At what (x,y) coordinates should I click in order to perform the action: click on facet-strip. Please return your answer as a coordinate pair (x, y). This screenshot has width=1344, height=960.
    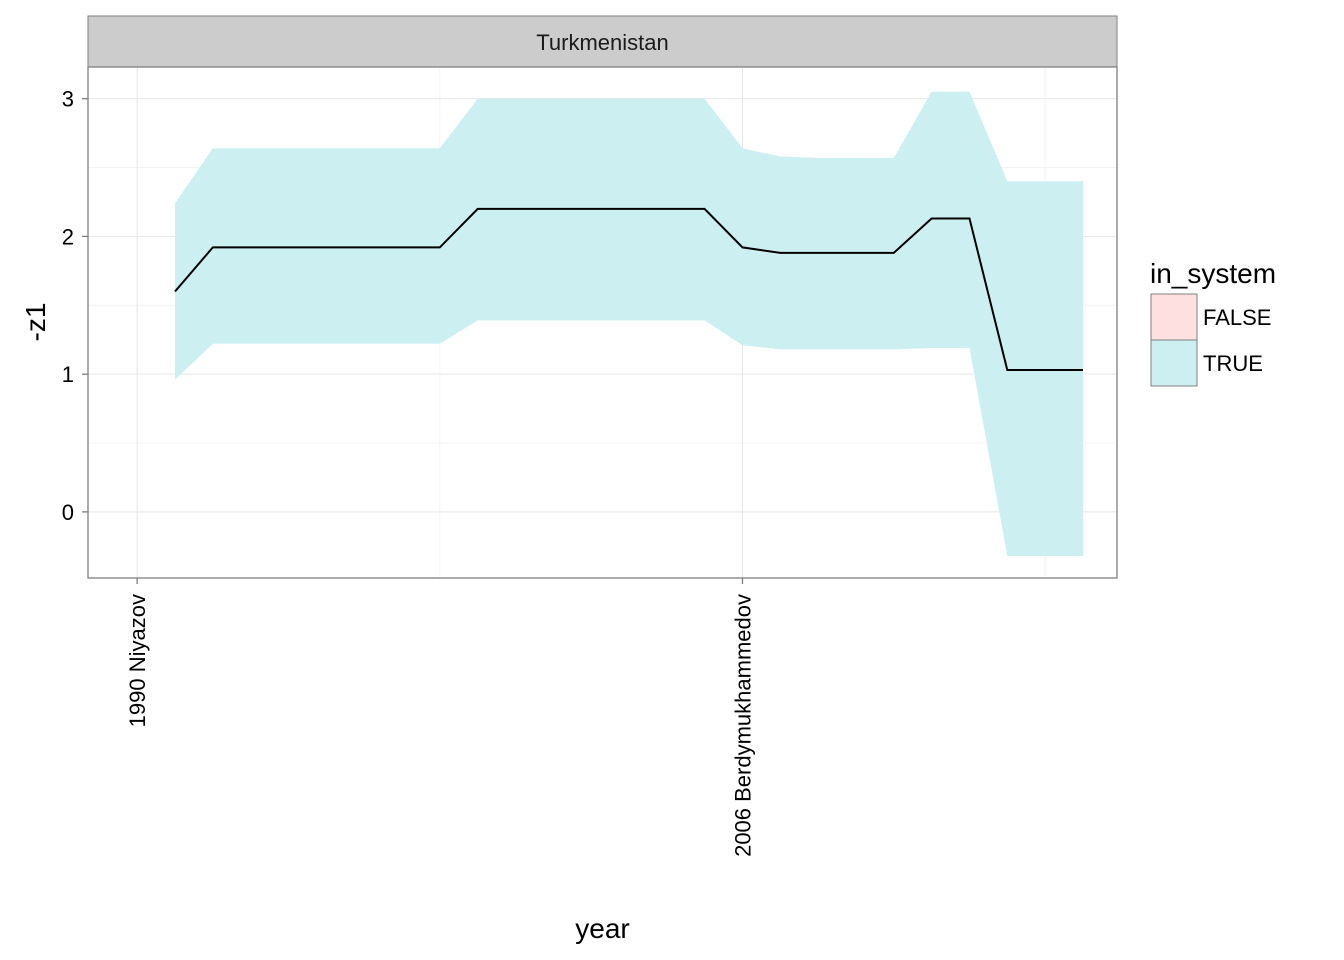
    Looking at the image, I should click on (602, 41).